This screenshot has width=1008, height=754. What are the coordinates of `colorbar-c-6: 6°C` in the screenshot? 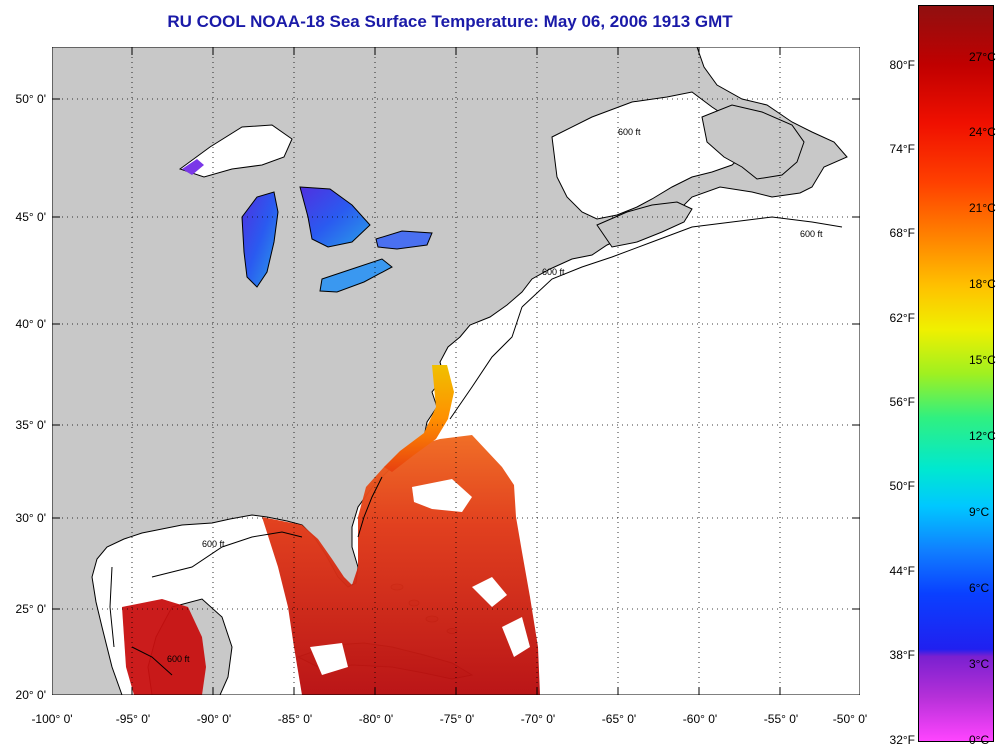 It's located at (979, 588).